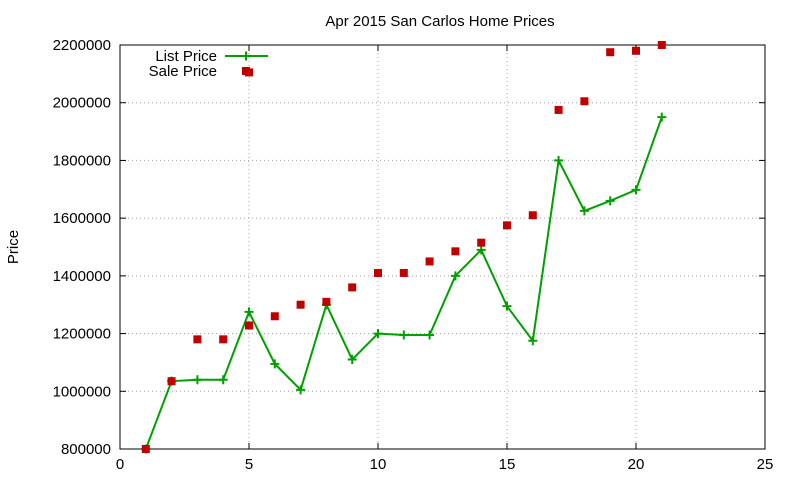 Image resolution: width=800 pixels, height=480 pixels. I want to click on legend-entry-sale-price: Sale Price, so click(199, 71).